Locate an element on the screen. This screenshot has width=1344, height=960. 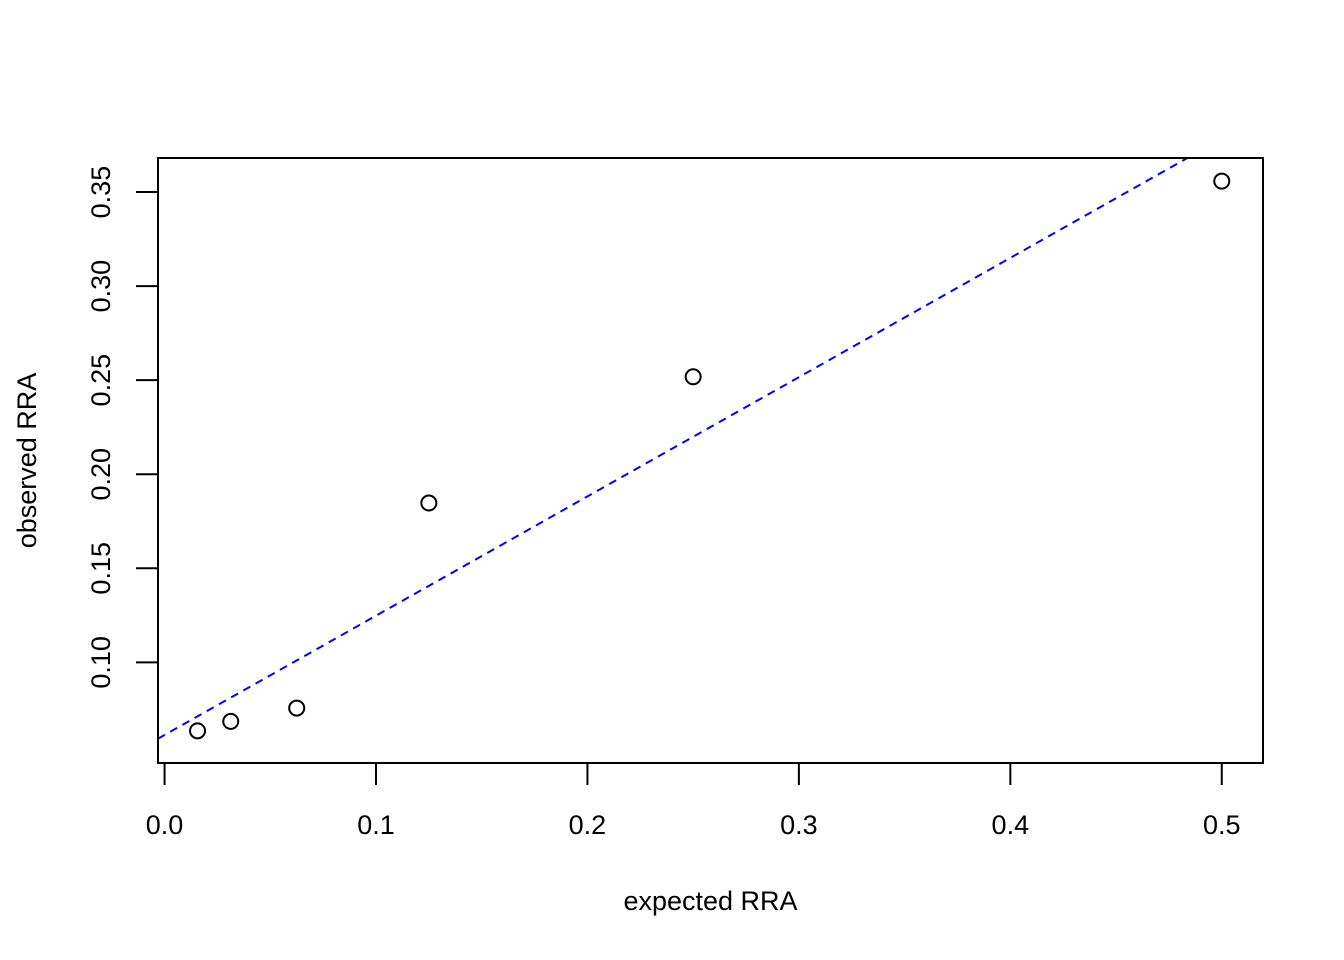
y-tick-label: 0.20 is located at coordinates (101, 474).